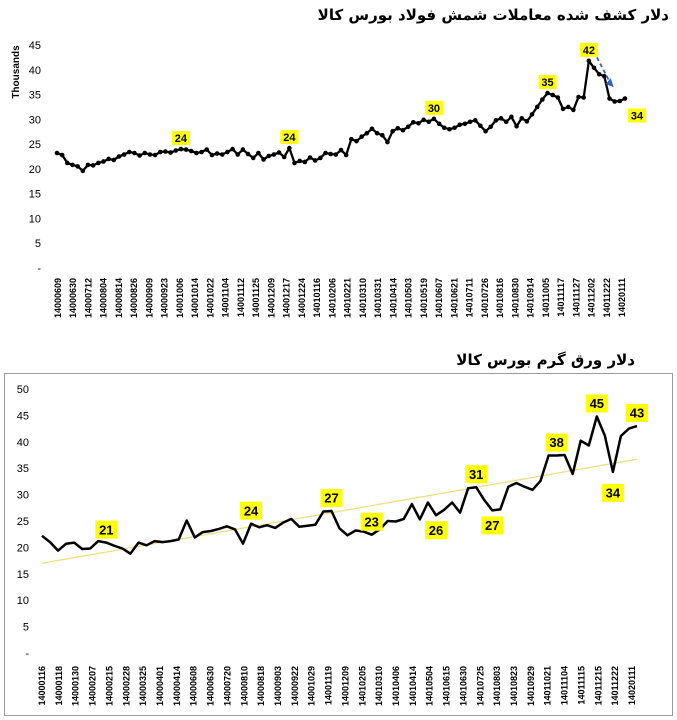 The image size is (677, 720). What do you see at coordinates (348, 298) in the screenshot?
I see `x-tick-label: 14010221` at bounding box center [348, 298].